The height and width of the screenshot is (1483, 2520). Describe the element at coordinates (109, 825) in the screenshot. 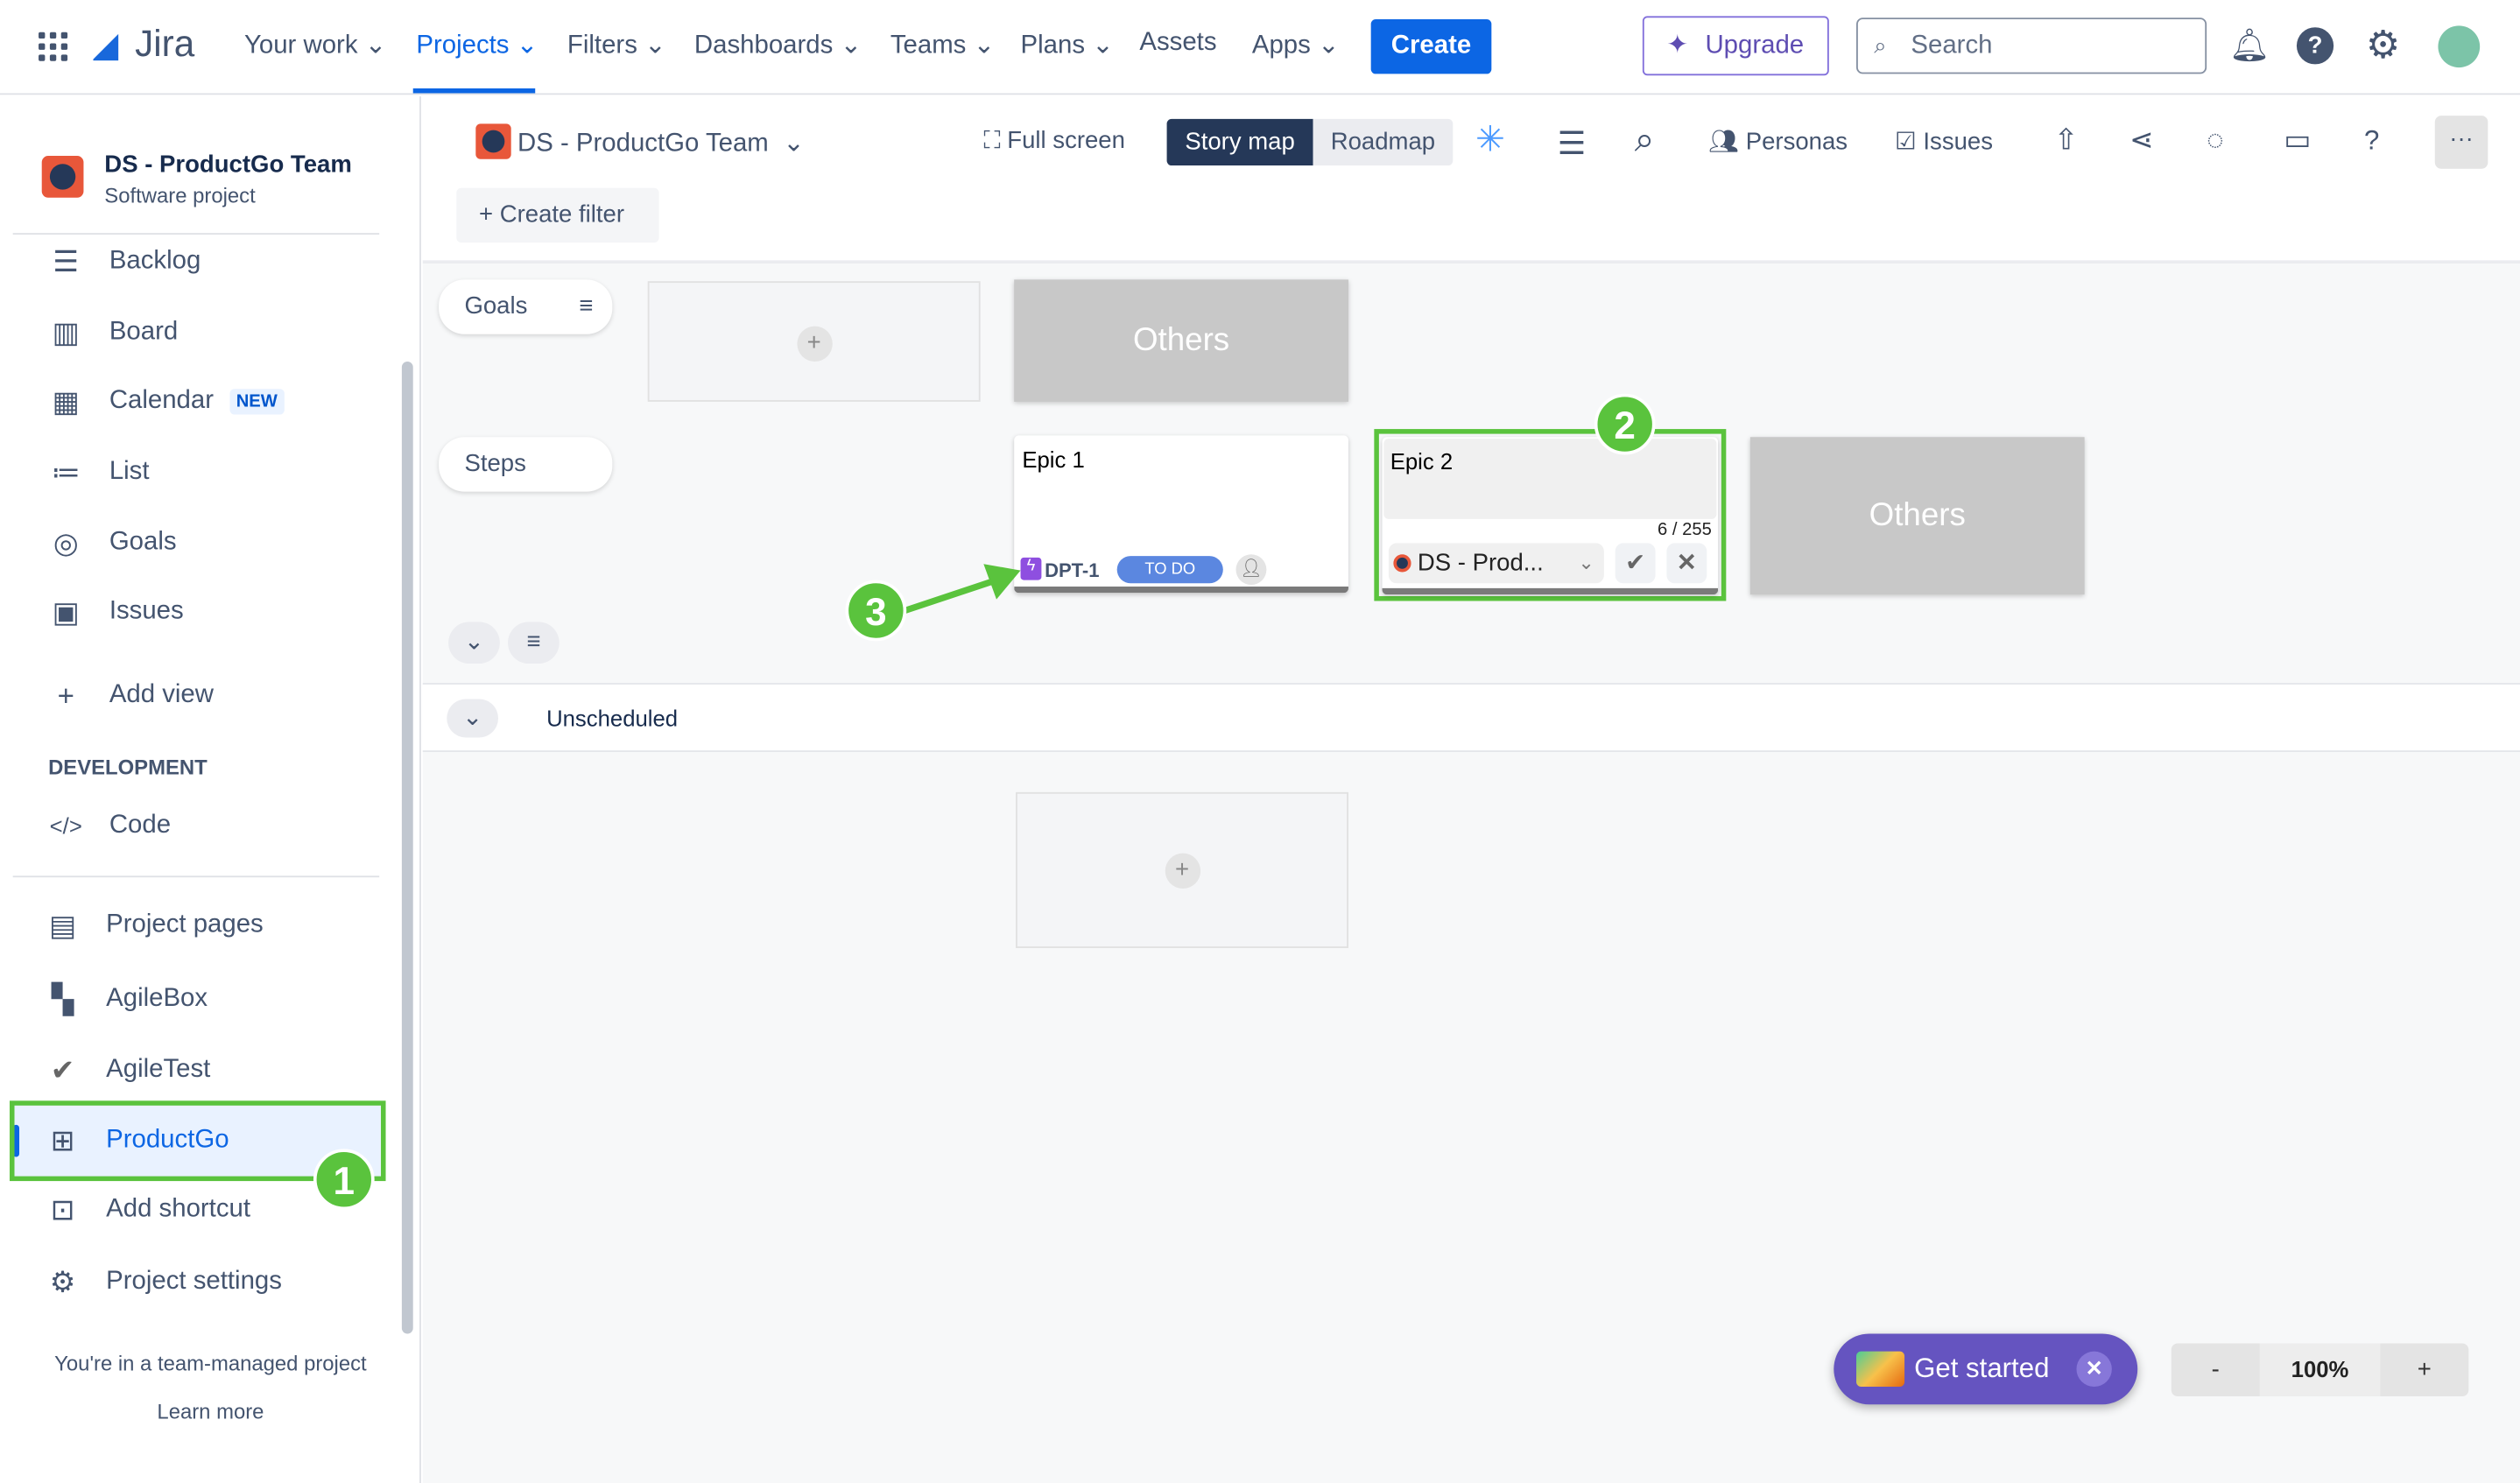

I see `sidebar-item-code: </> Code` at that location.